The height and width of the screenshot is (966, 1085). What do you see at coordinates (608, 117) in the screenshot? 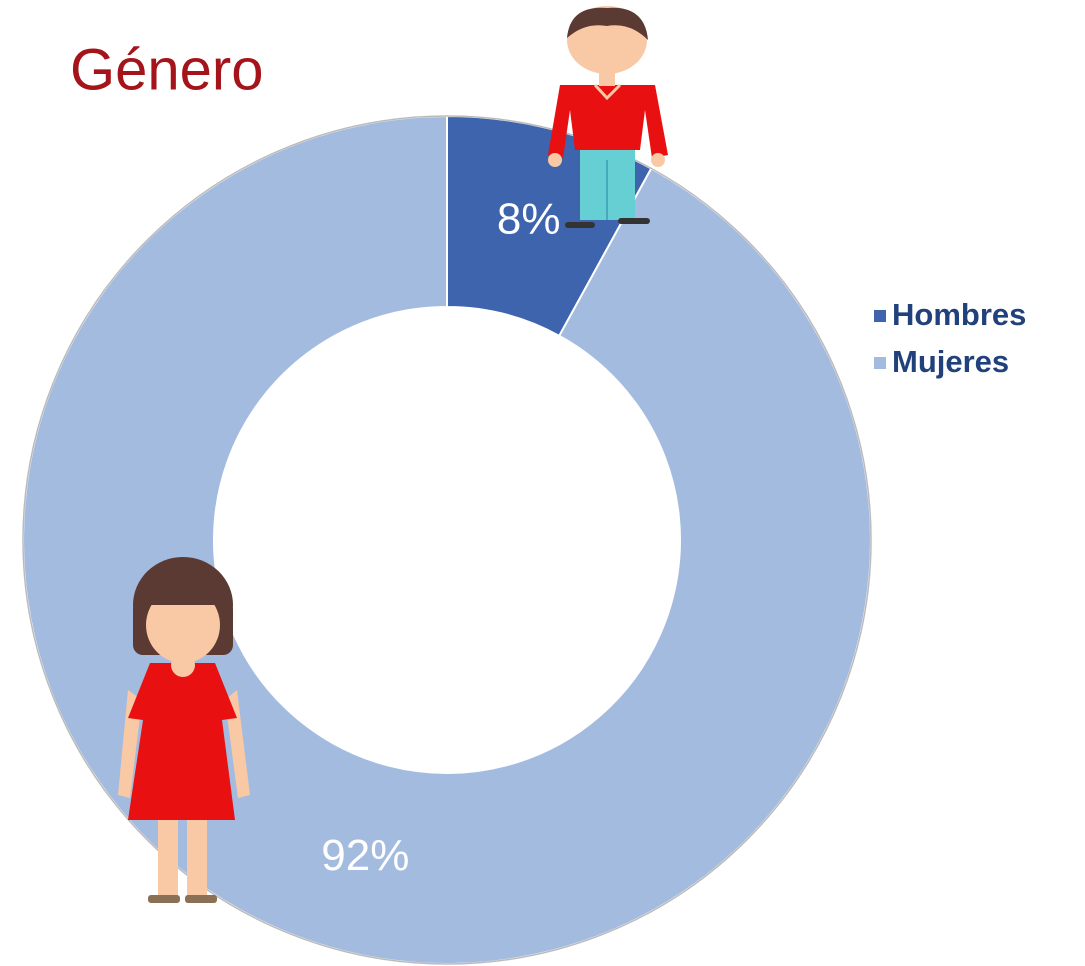
I see `man-icon` at bounding box center [608, 117].